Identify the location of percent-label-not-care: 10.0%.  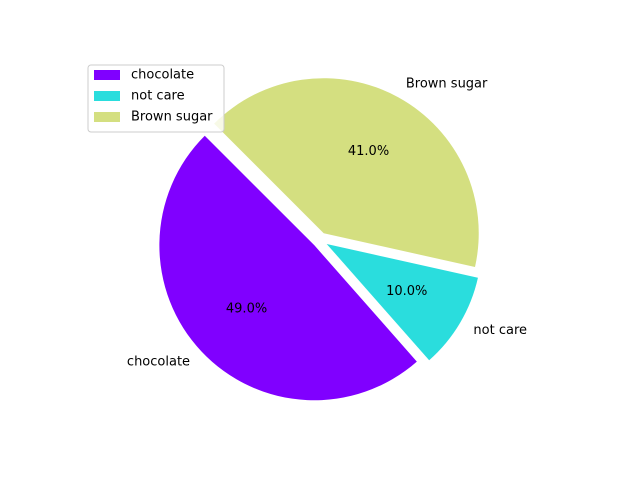
(406, 291).